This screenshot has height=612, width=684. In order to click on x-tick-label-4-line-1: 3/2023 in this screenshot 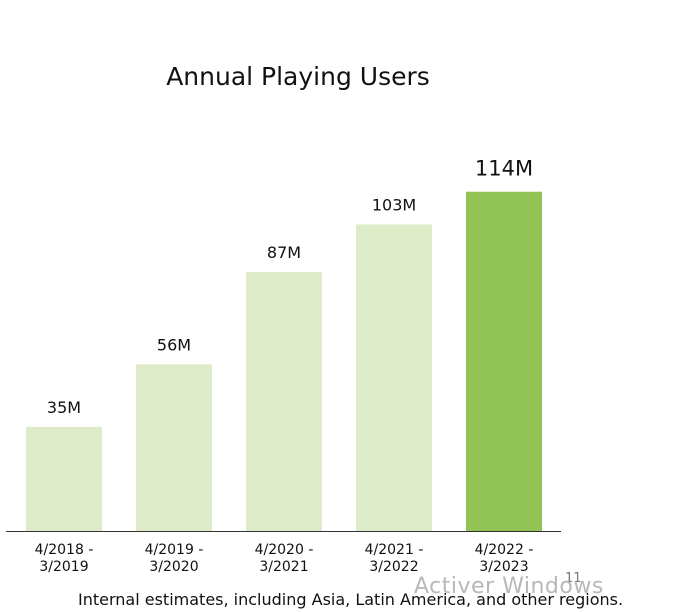, I will do `click(503, 567)`.